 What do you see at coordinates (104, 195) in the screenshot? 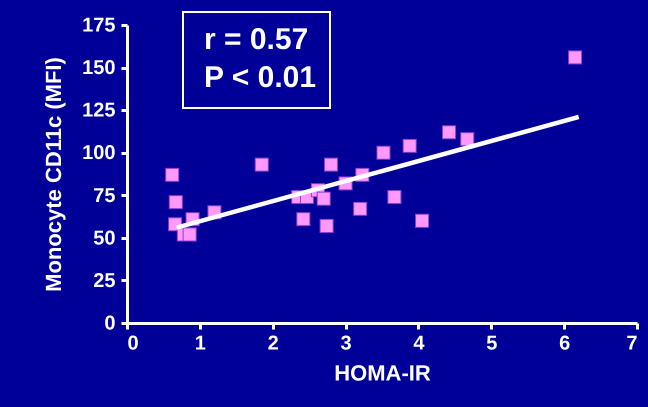
I see `y-tick-label: 75` at bounding box center [104, 195].